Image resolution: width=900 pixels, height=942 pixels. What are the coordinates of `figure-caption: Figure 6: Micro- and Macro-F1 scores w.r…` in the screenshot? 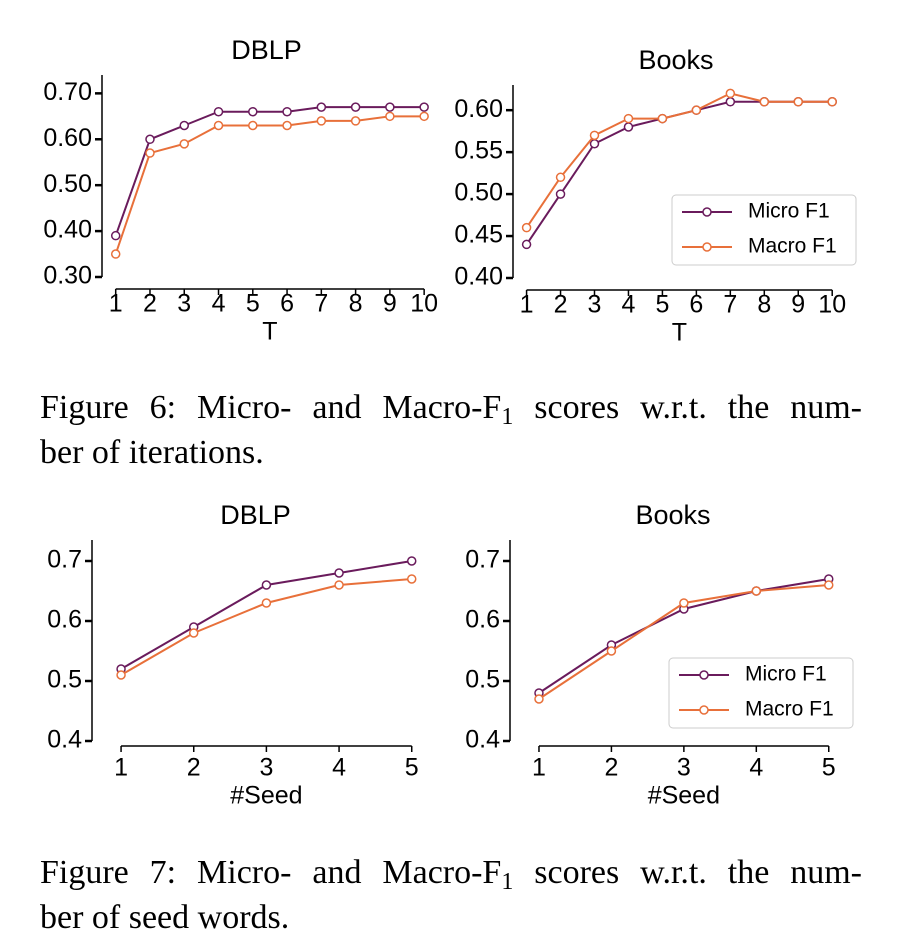 It's located at (451, 430).